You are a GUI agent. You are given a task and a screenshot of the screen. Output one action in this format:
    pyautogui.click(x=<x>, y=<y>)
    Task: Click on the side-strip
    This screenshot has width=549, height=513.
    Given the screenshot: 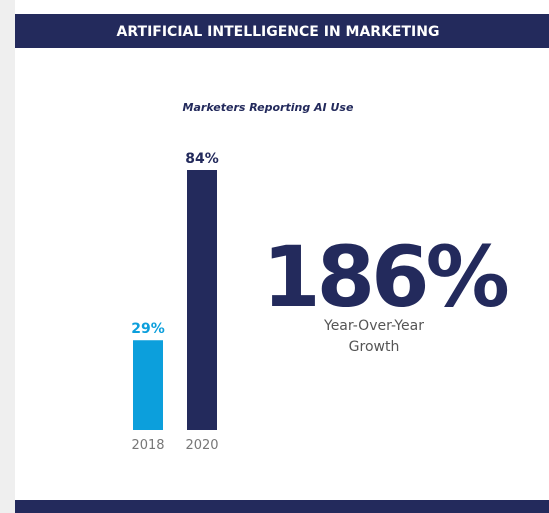 What is the action you would take?
    pyautogui.click(x=7, y=256)
    